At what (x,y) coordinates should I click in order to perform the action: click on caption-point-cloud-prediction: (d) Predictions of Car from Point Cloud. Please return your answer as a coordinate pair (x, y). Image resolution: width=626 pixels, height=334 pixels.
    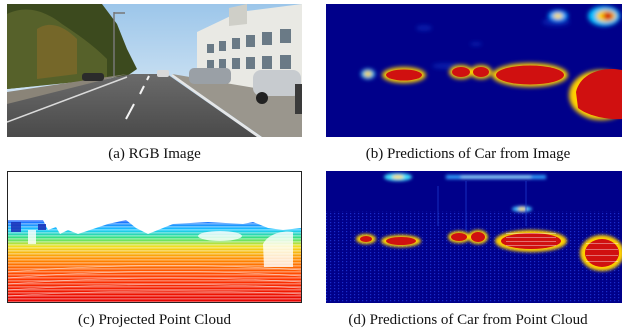
    Looking at the image, I should click on (468, 320).